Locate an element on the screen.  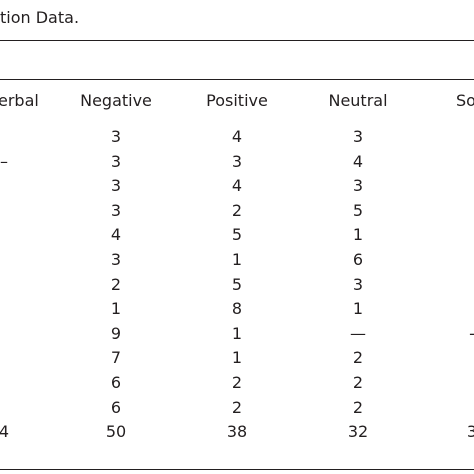
total-row-fifth-cell: 3 is located at coordinates (470, 431).